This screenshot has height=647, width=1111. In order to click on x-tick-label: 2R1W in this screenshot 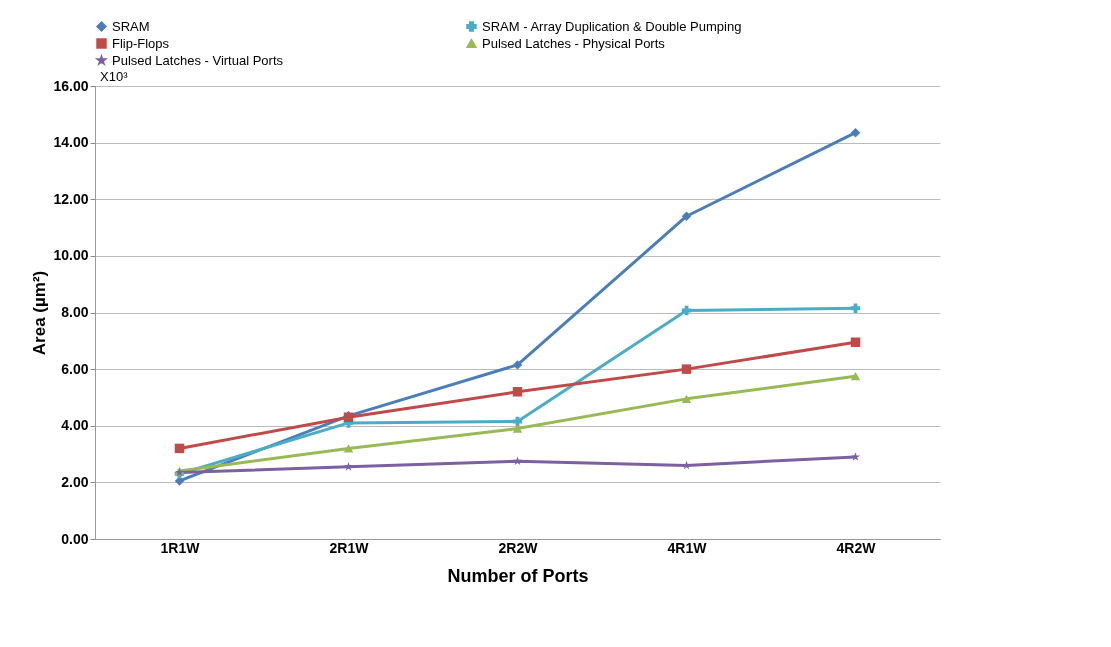, I will do `click(349, 547)`.